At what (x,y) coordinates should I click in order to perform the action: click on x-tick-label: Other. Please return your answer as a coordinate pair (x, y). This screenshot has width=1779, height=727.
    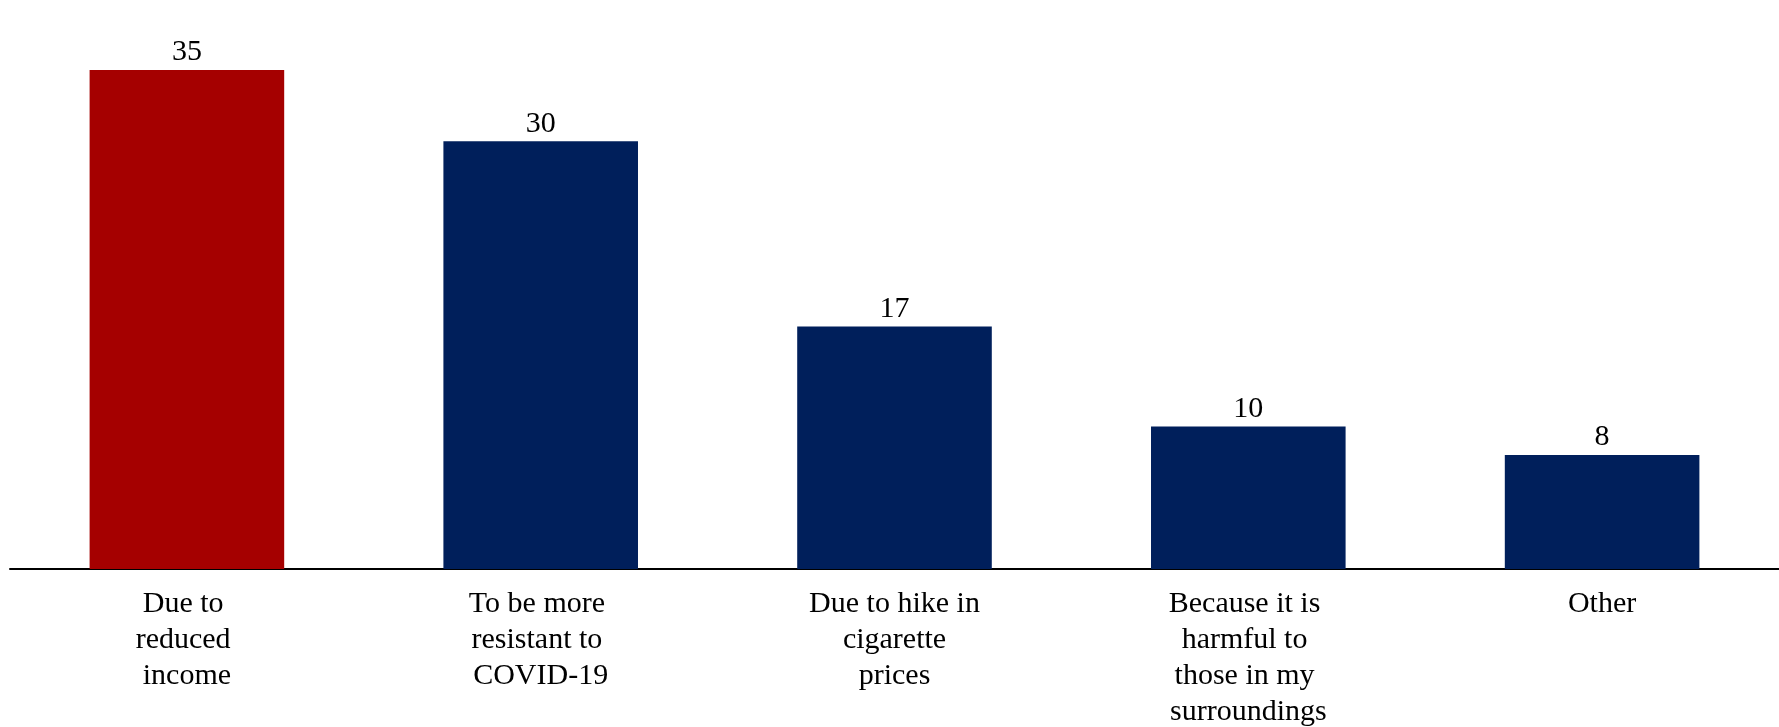
    Looking at the image, I should click on (1602, 601).